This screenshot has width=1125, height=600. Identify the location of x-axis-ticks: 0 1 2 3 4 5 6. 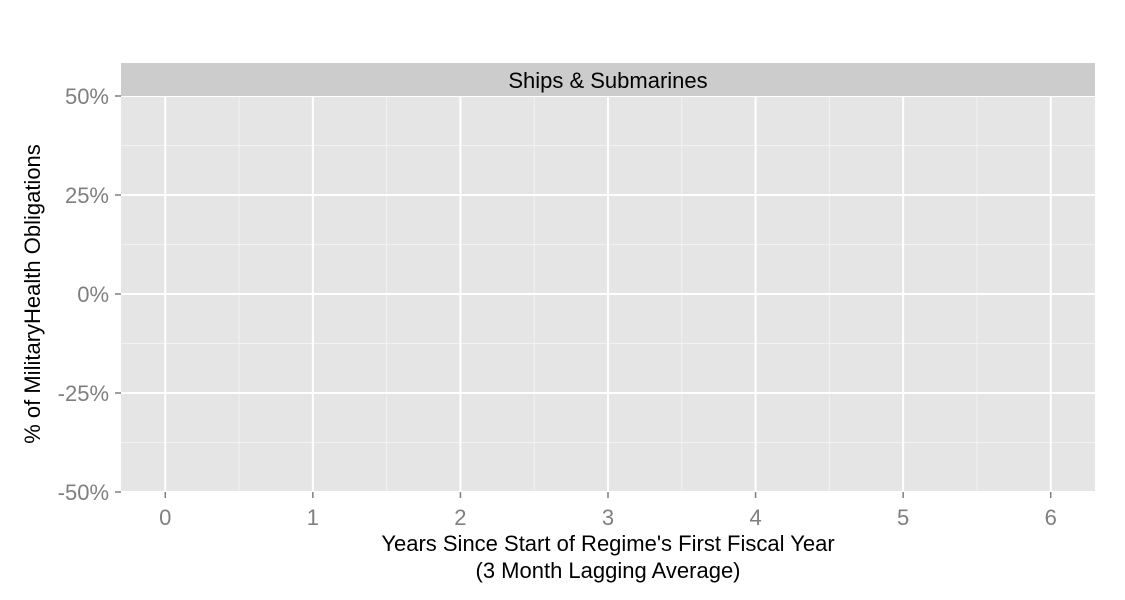
(608, 511).